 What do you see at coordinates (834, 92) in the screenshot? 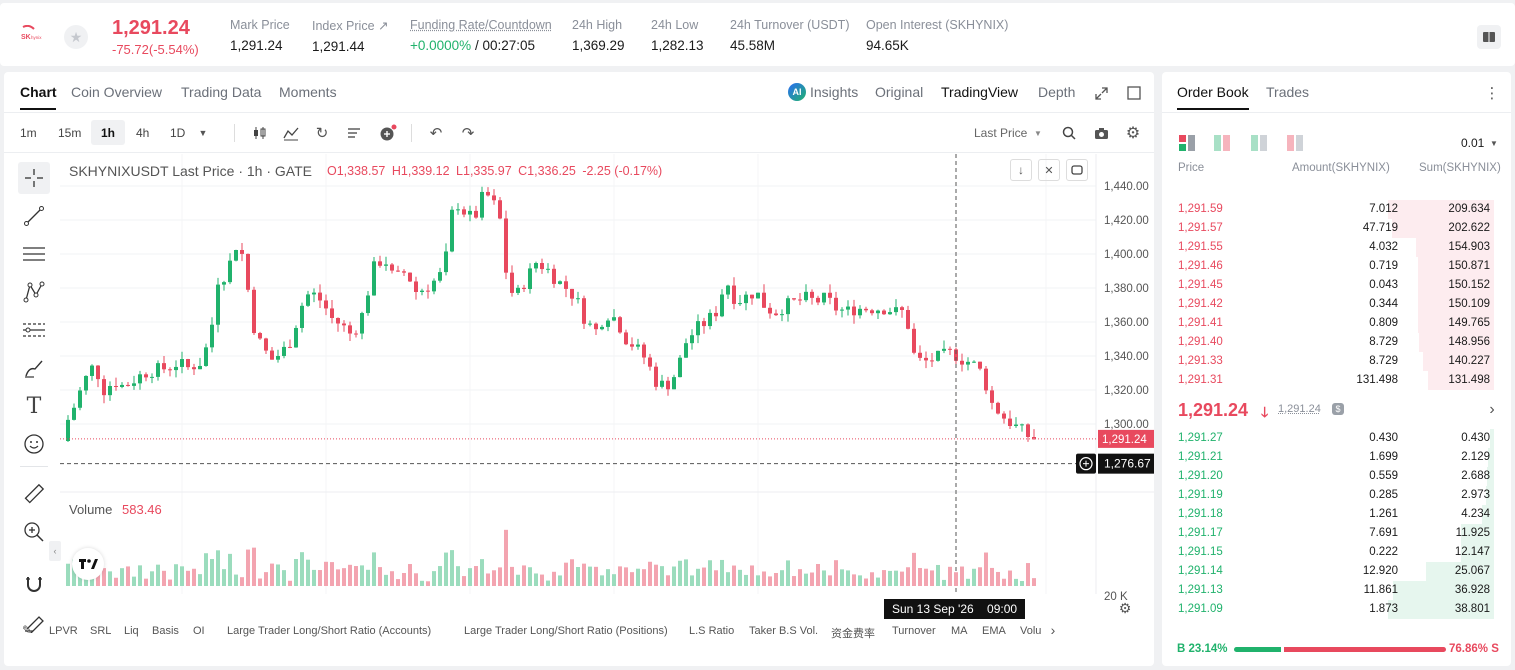
I see `tab-insights: Insights` at bounding box center [834, 92].